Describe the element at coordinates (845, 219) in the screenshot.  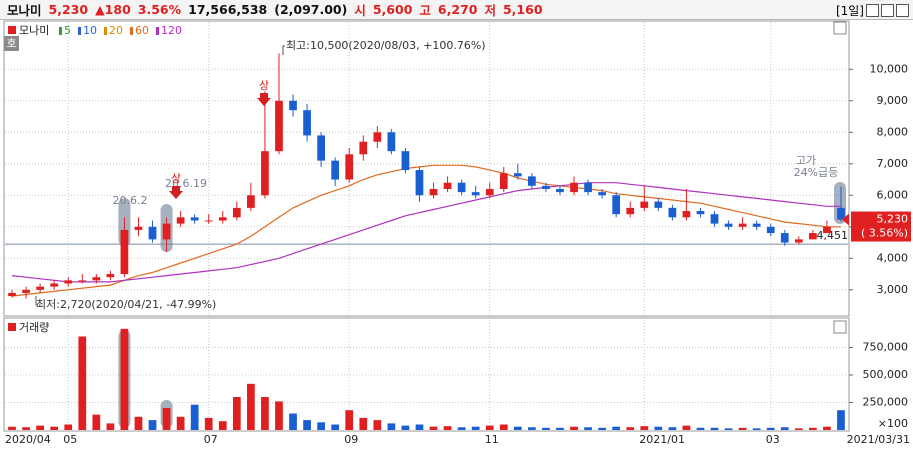
I see `price-marker` at that location.